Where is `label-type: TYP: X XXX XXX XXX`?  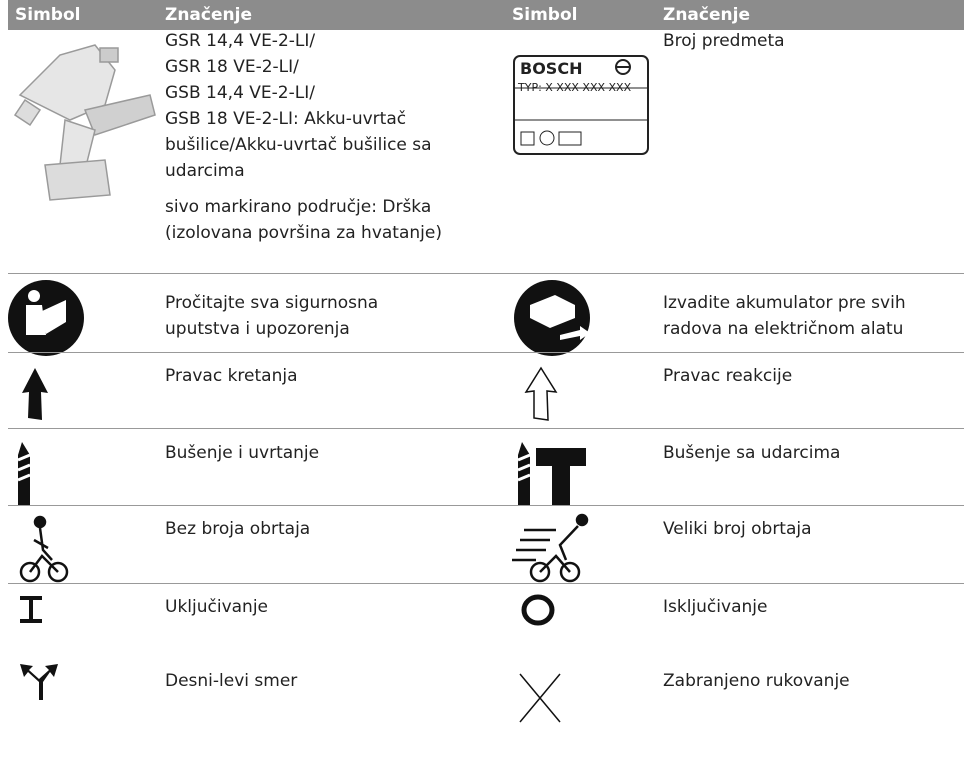
label-type: TYP: X XXX XXX XXX is located at coordinates (575, 87).